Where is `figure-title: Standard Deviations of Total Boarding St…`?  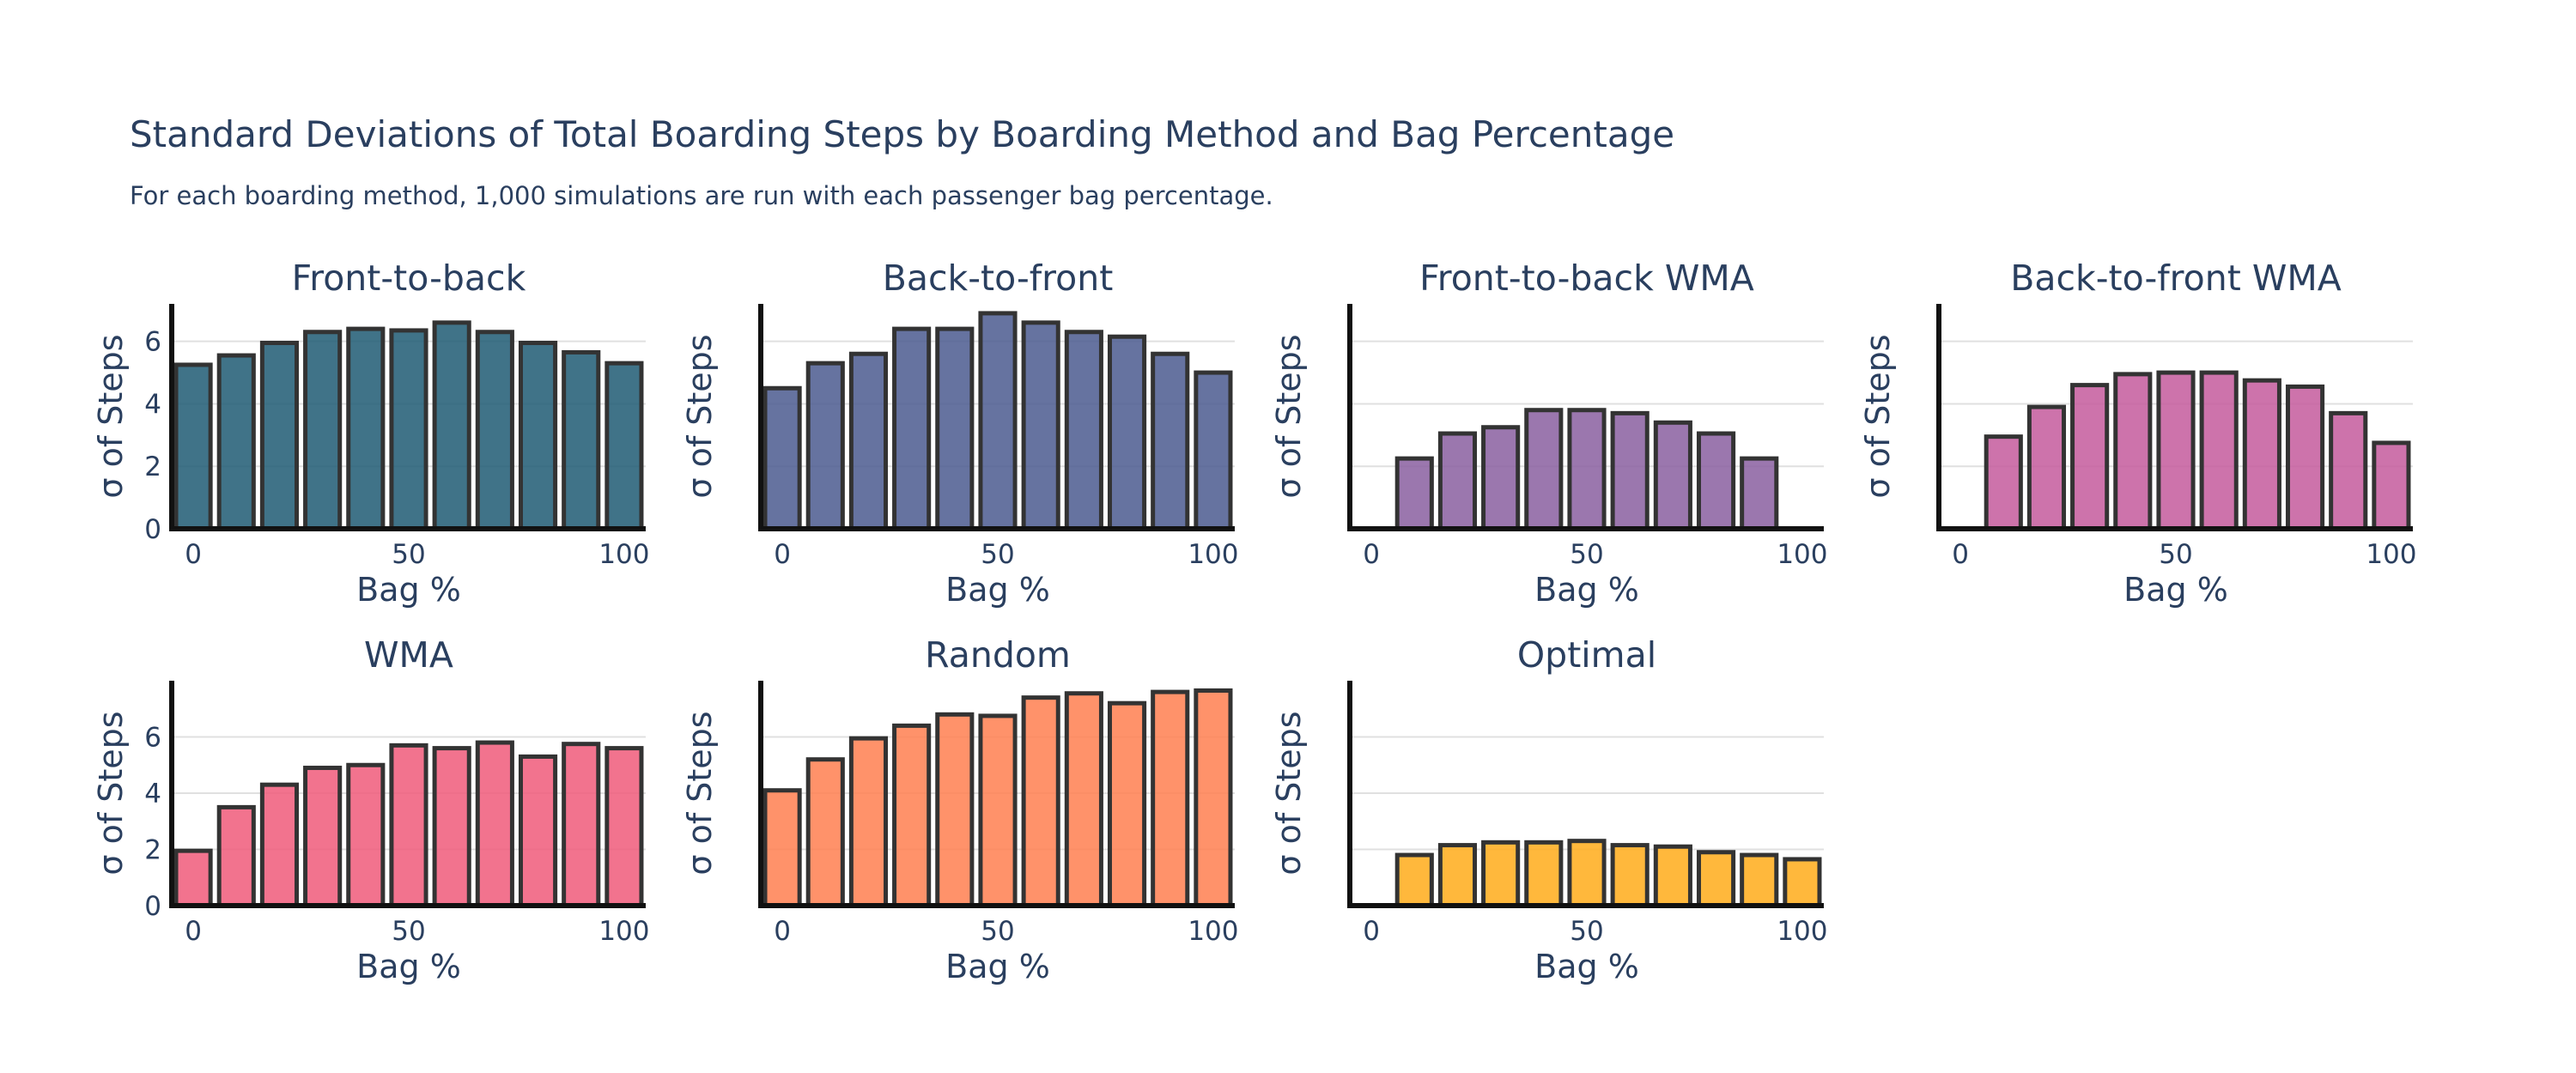
figure-title: Standard Deviations of Total Boarding St… is located at coordinates (903, 134).